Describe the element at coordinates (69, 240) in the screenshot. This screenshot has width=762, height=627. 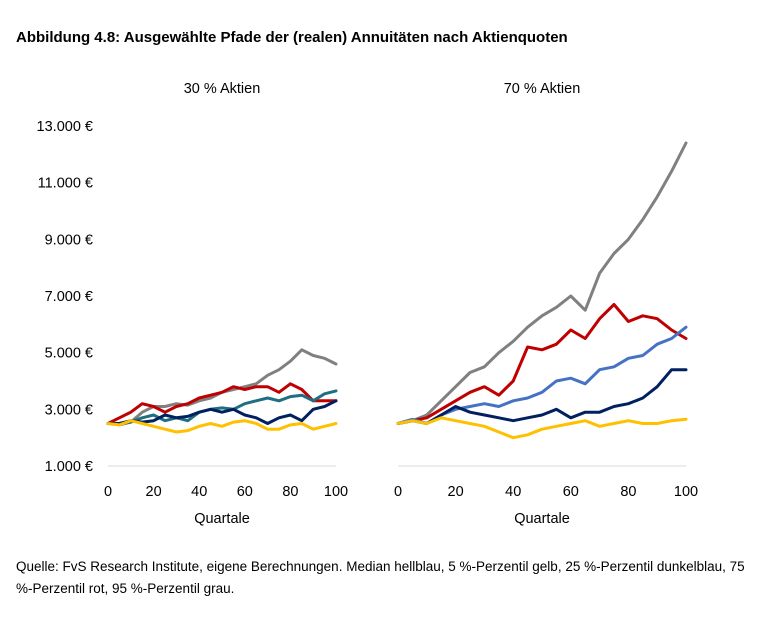
I see `y-tick-label: 9.000 €` at that location.